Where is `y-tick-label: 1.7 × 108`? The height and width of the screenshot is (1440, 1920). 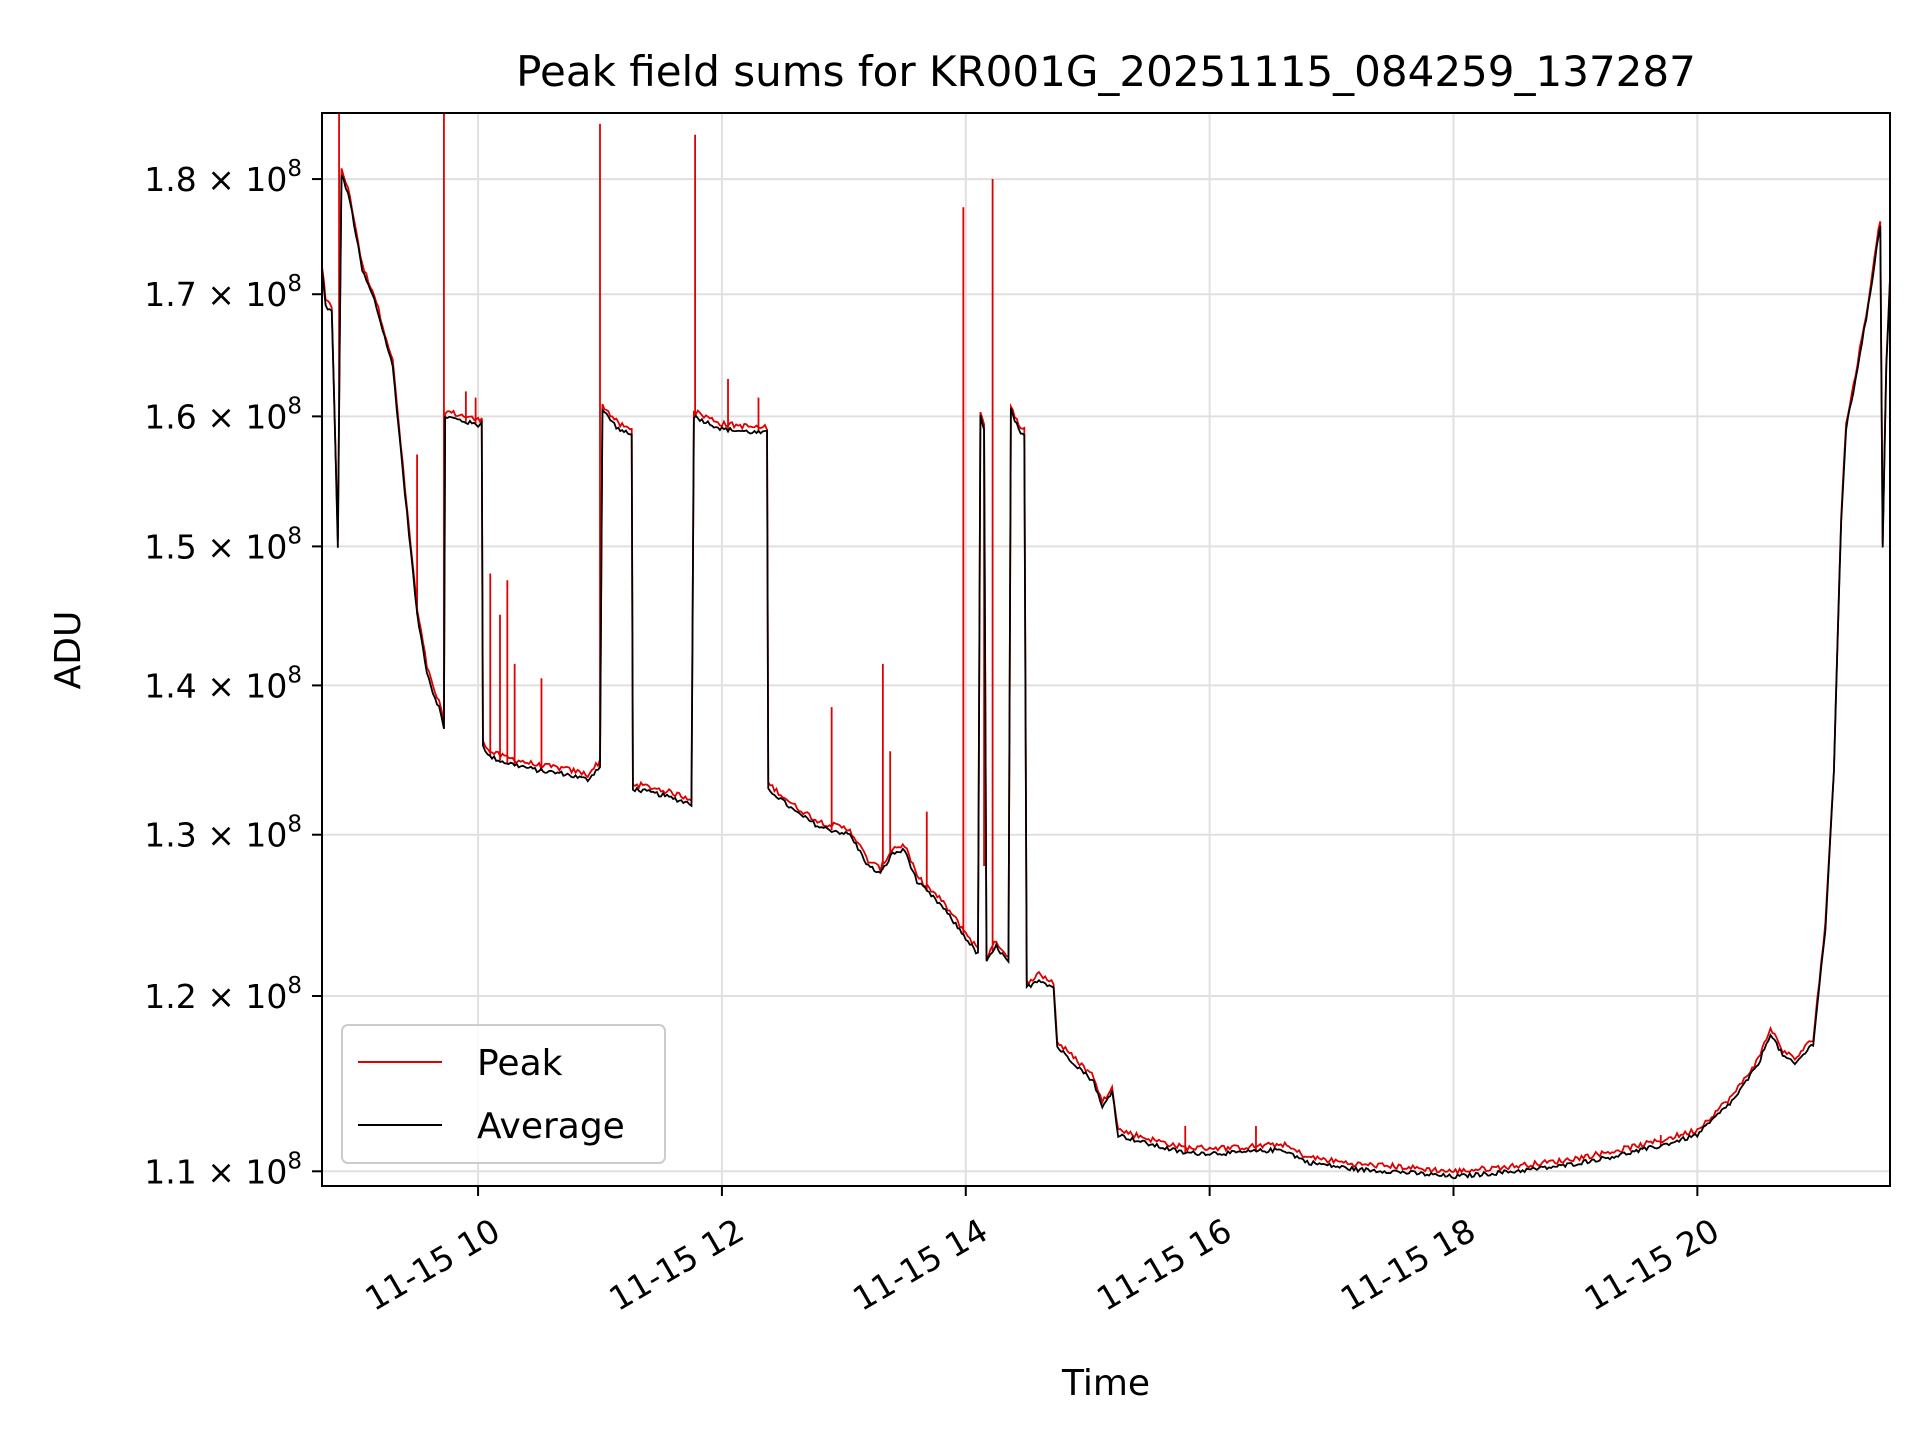
y-tick-label: 1.7 × 108 is located at coordinates (223, 292).